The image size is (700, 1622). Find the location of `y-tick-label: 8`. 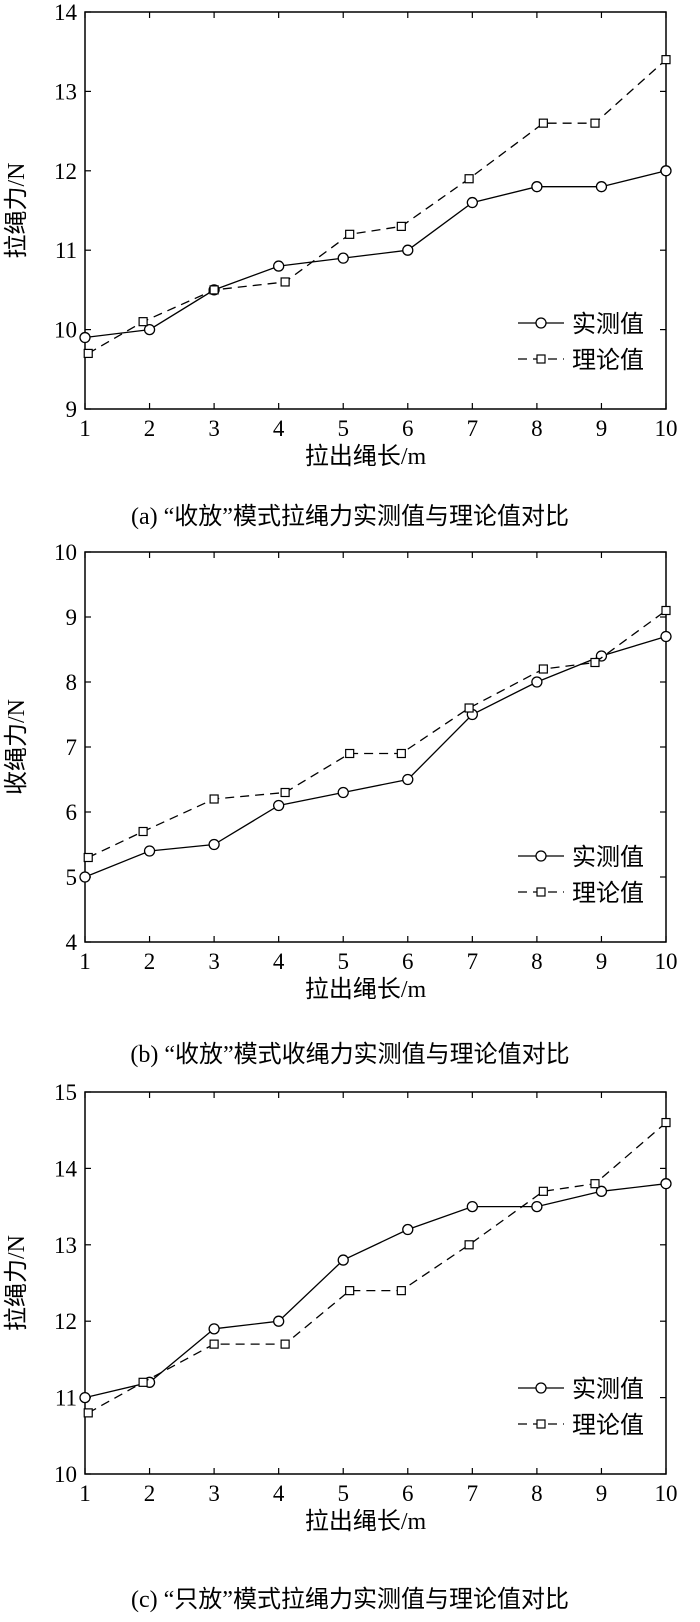

y-tick-label: 8 is located at coordinates (72, 682).